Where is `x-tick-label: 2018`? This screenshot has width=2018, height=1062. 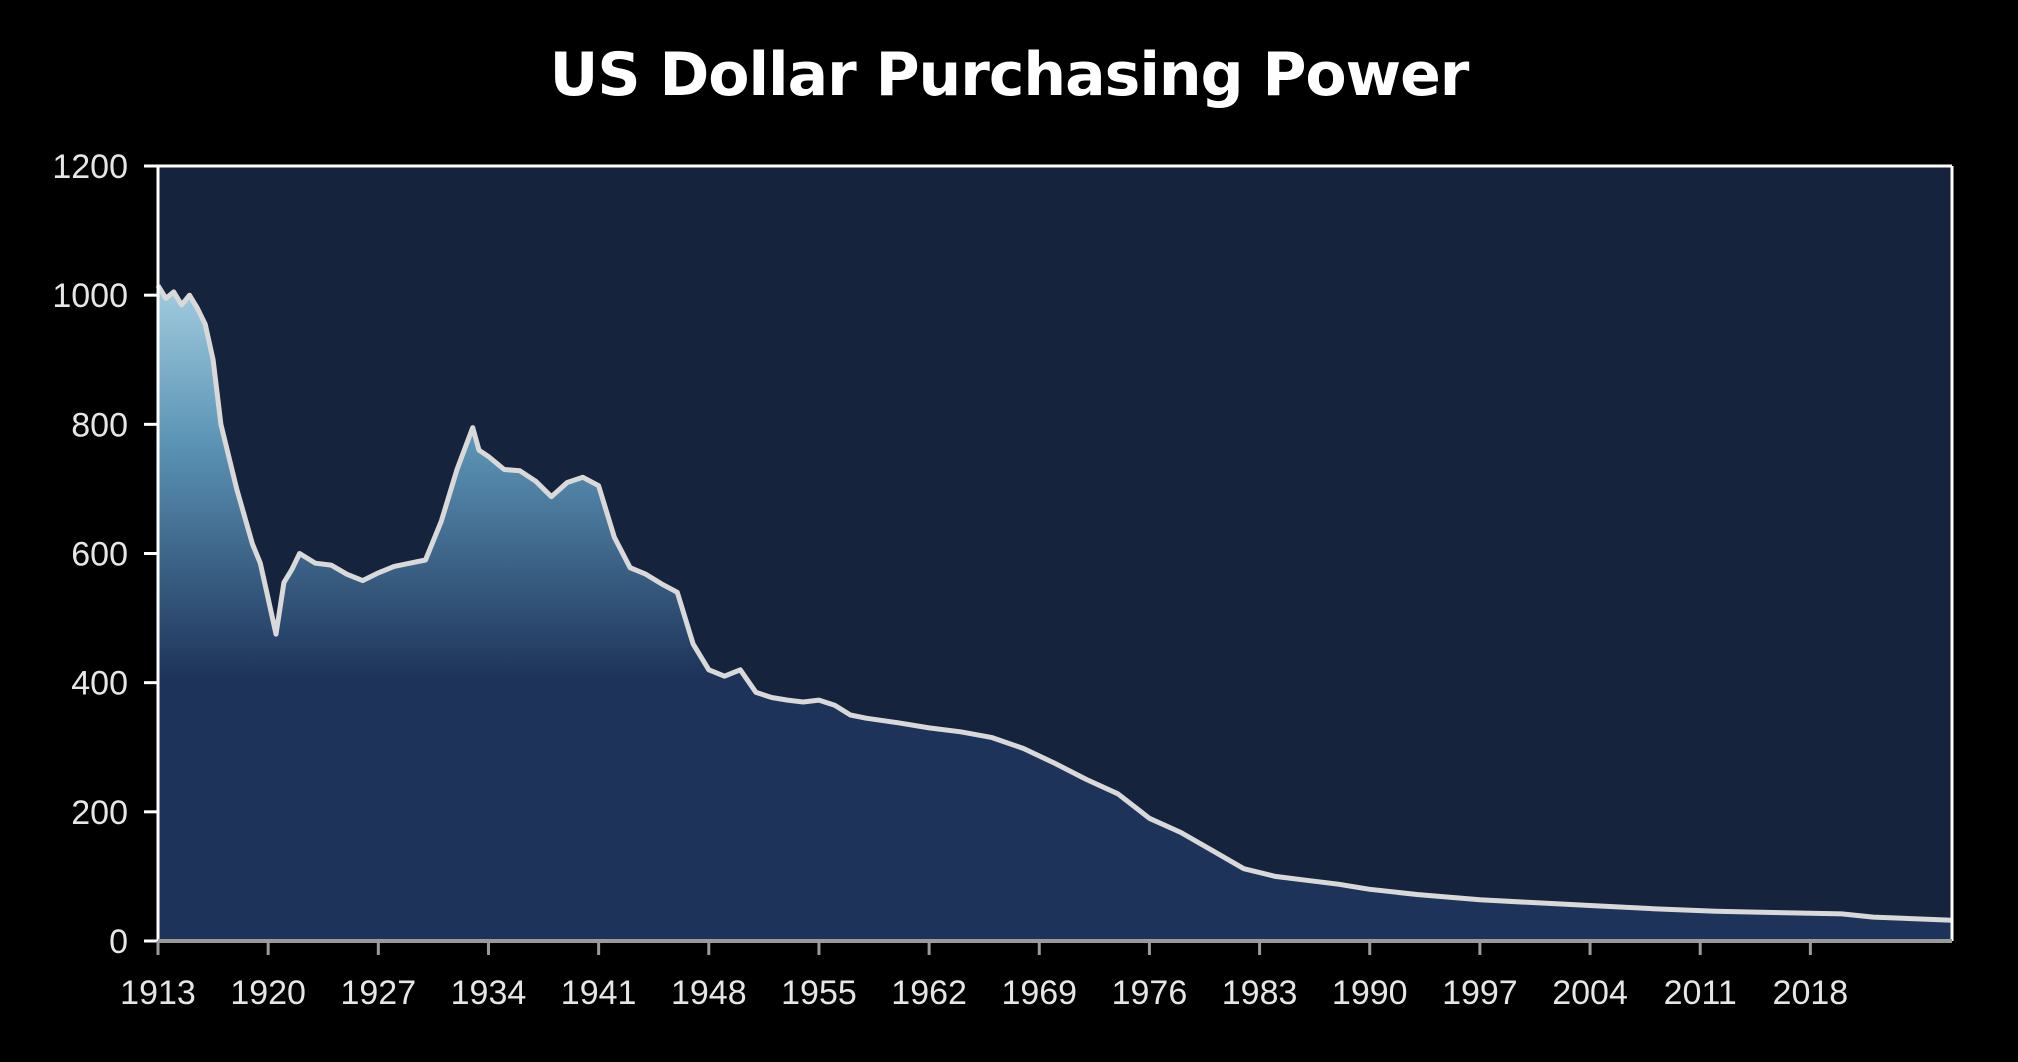 x-tick-label: 2018 is located at coordinates (1811, 993).